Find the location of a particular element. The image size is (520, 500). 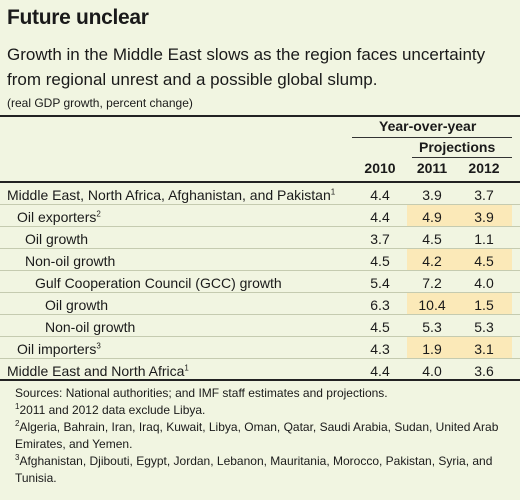

units-note: (real GDP growth, percent change) is located at coordinates (100, 103).